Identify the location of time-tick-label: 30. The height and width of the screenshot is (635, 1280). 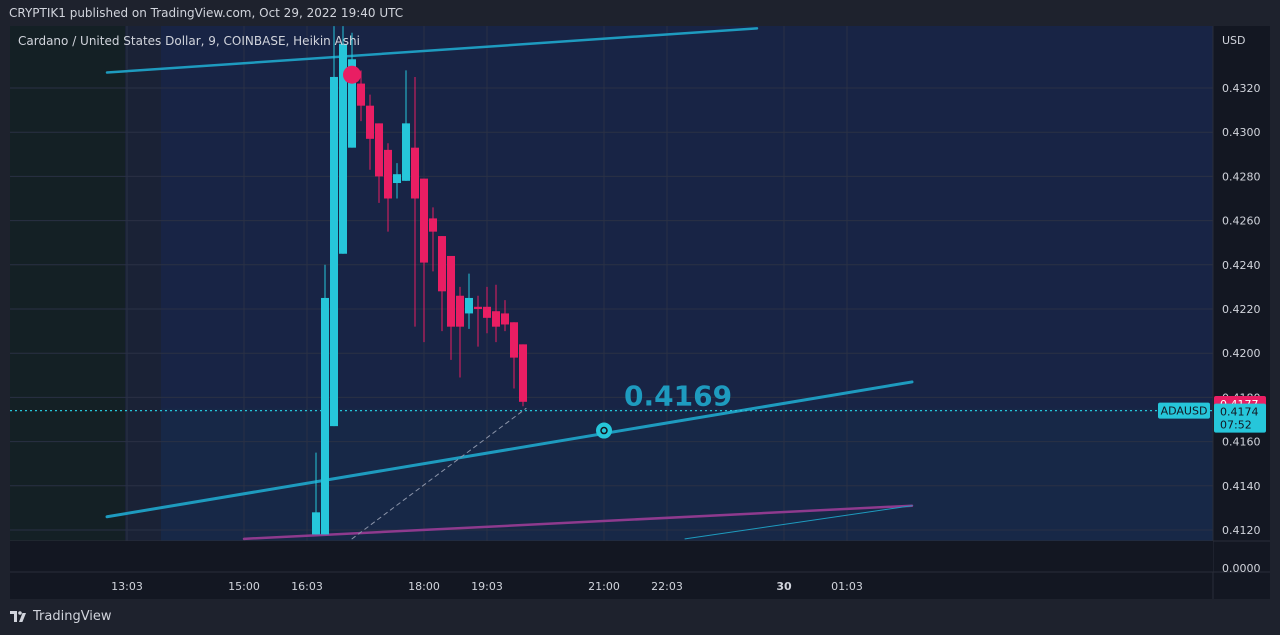
(784, 586).